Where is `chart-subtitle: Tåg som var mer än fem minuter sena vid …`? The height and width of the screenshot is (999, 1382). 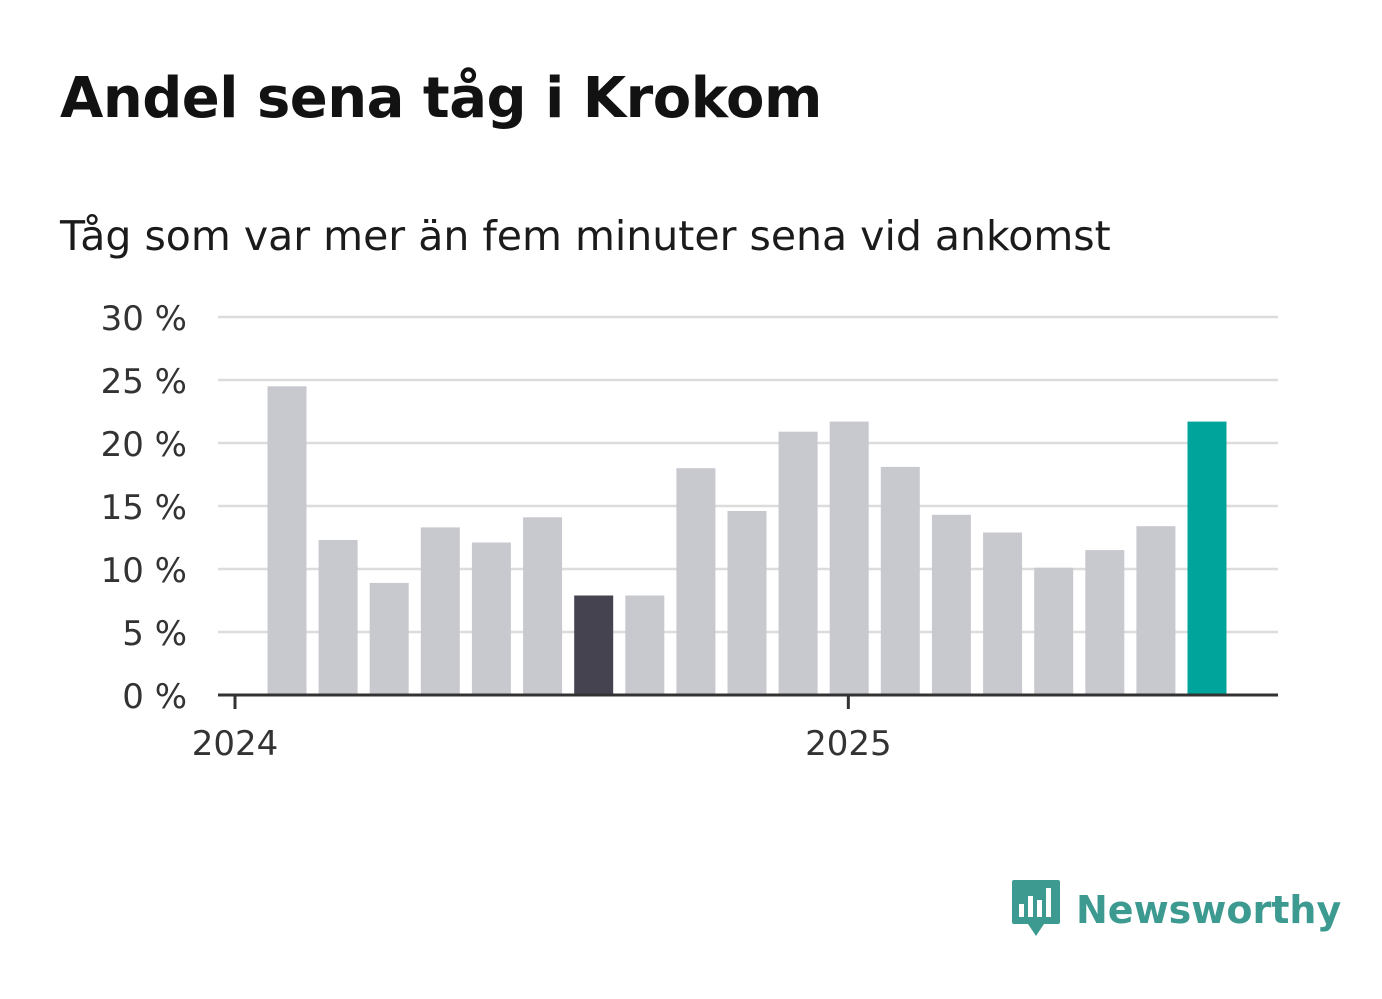 chart-subtitle: Tåg som var mer än fem minuter sena vid … is located at coordinates (585, 236).